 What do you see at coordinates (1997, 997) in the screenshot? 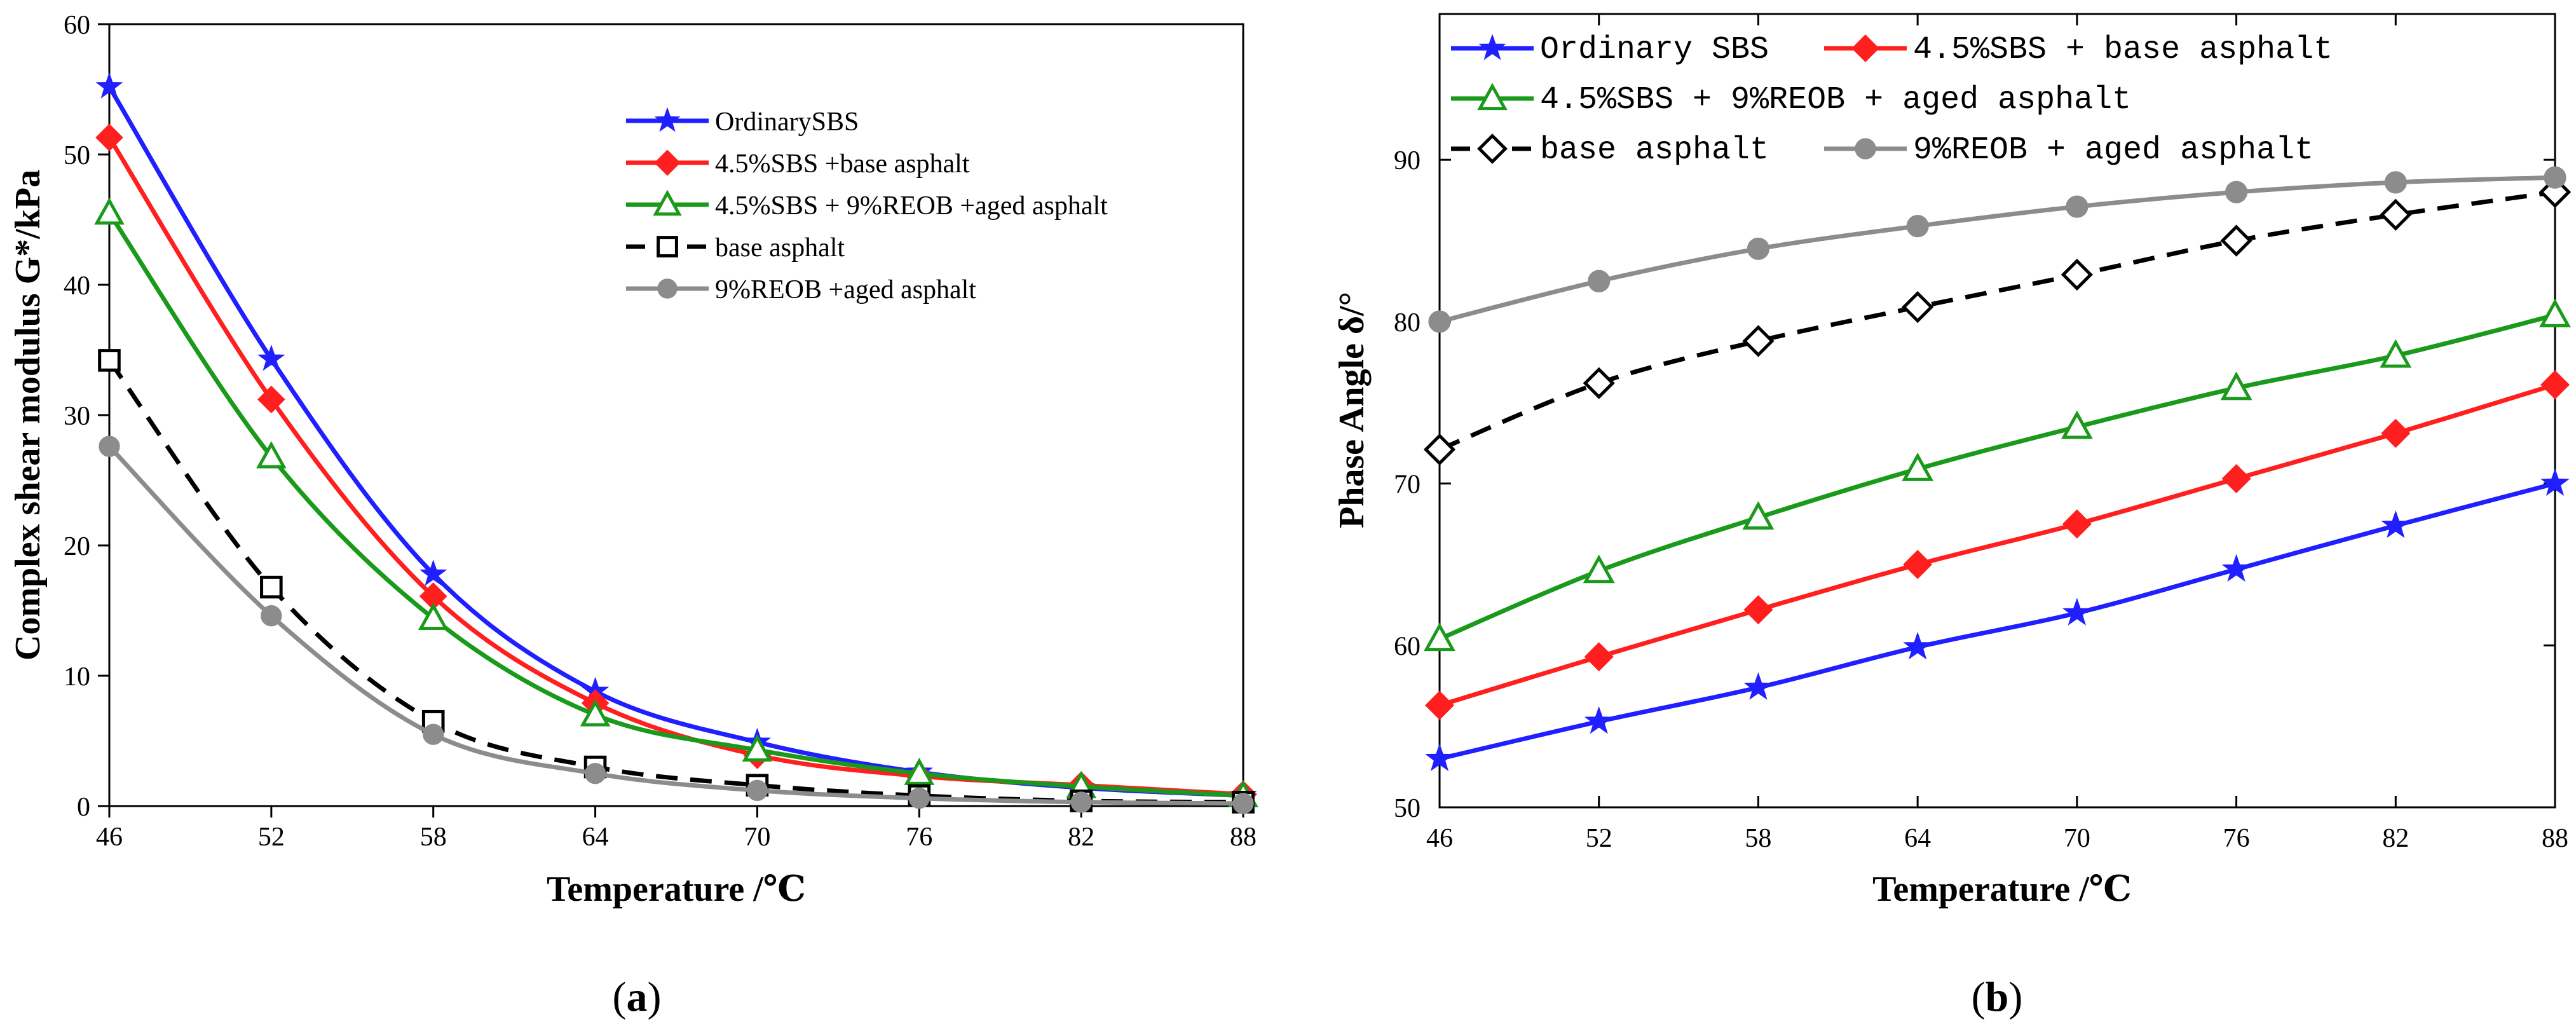
I see `caption-letter: b` at bounding box center [1997, 997].